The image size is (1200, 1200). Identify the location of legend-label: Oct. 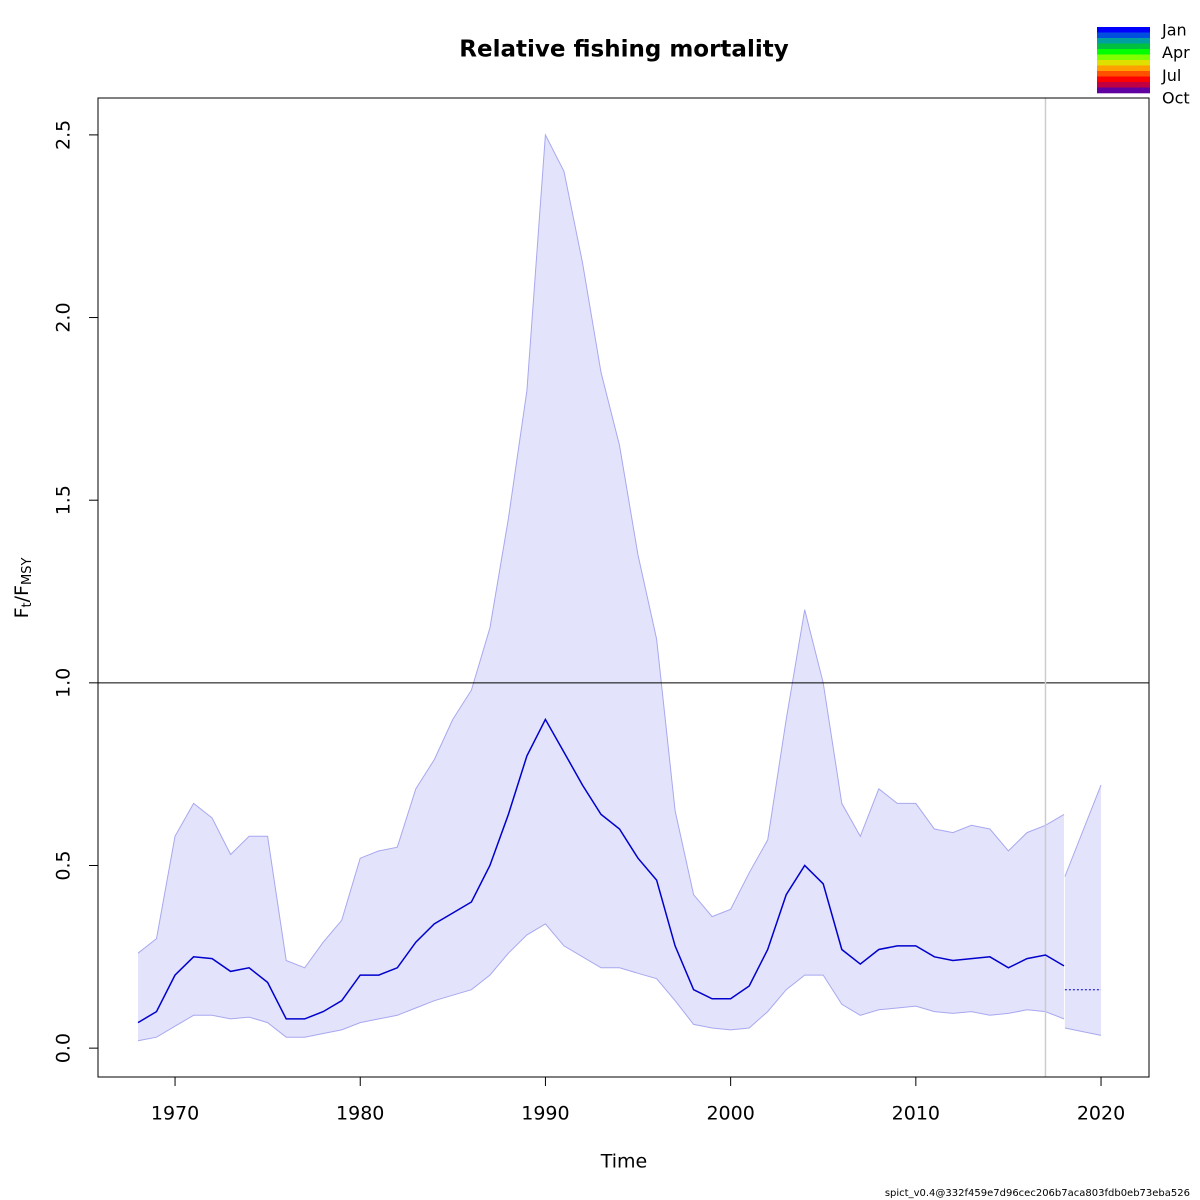
(1176, 97).